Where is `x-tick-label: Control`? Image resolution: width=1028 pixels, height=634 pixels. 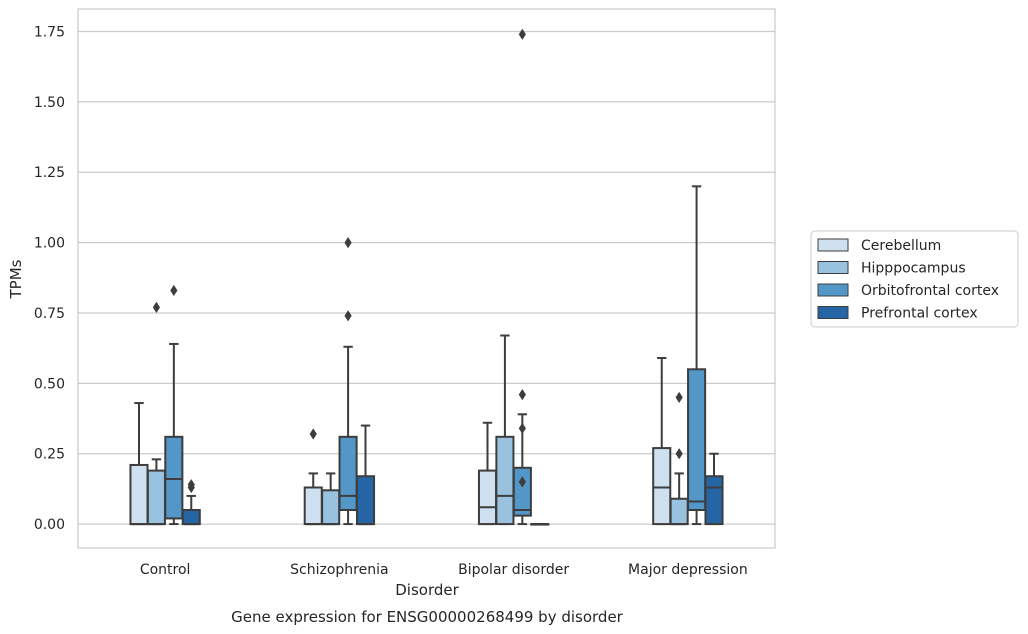
x-tick-label: Control is located at coordinates (165, 570).